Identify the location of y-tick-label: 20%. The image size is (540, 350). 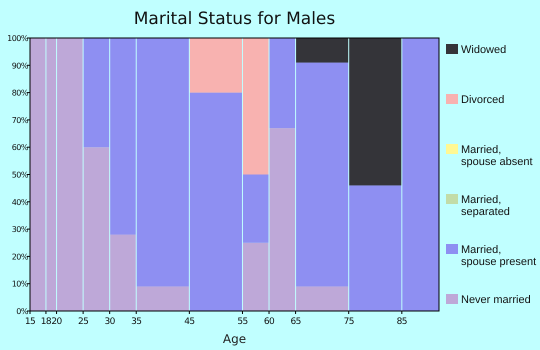
(20, 257).